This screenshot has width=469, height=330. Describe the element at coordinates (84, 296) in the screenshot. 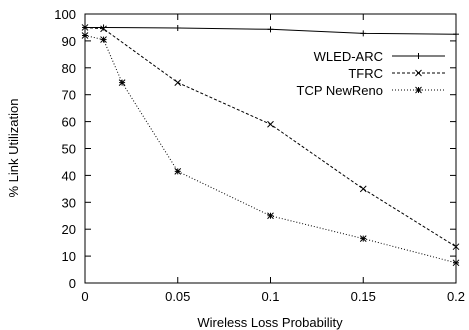

I see `x-tick-label: 0` at that location.